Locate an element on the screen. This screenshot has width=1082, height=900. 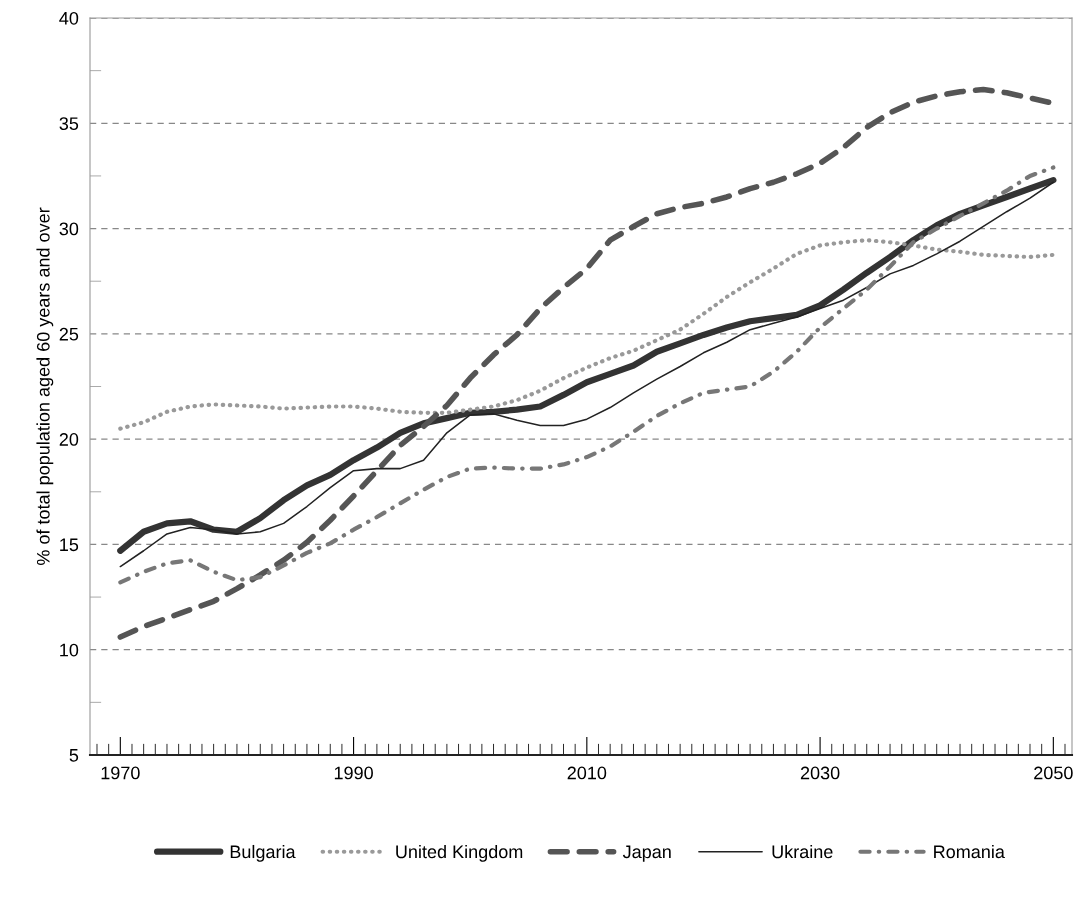
legend-label: Japan is located at coordinates (646, 853).